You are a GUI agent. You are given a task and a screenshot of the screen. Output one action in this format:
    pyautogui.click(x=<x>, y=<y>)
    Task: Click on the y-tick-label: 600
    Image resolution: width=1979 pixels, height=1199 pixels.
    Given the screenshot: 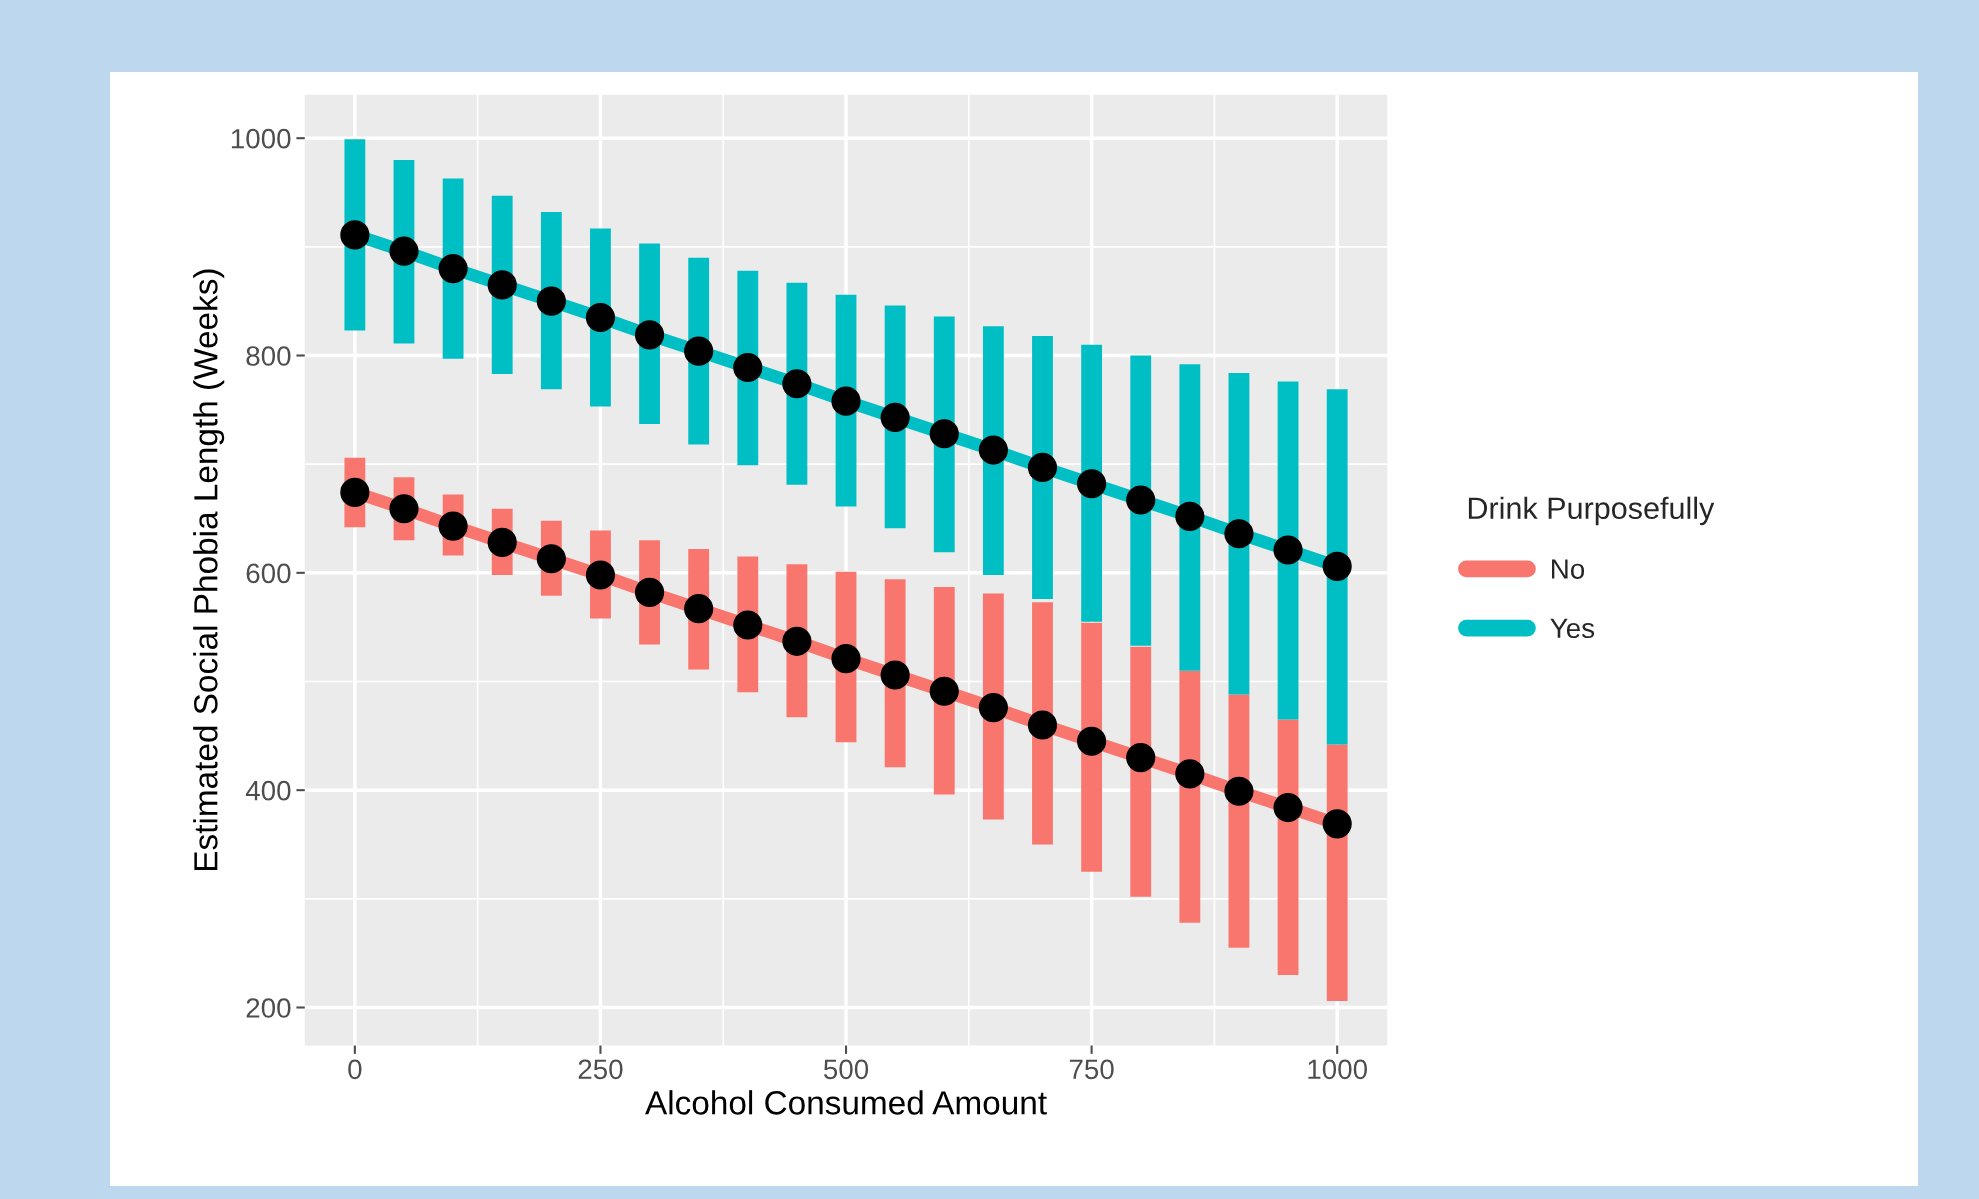 What is the action you would take?
    pyautogui.click(x=268, y=573)
    